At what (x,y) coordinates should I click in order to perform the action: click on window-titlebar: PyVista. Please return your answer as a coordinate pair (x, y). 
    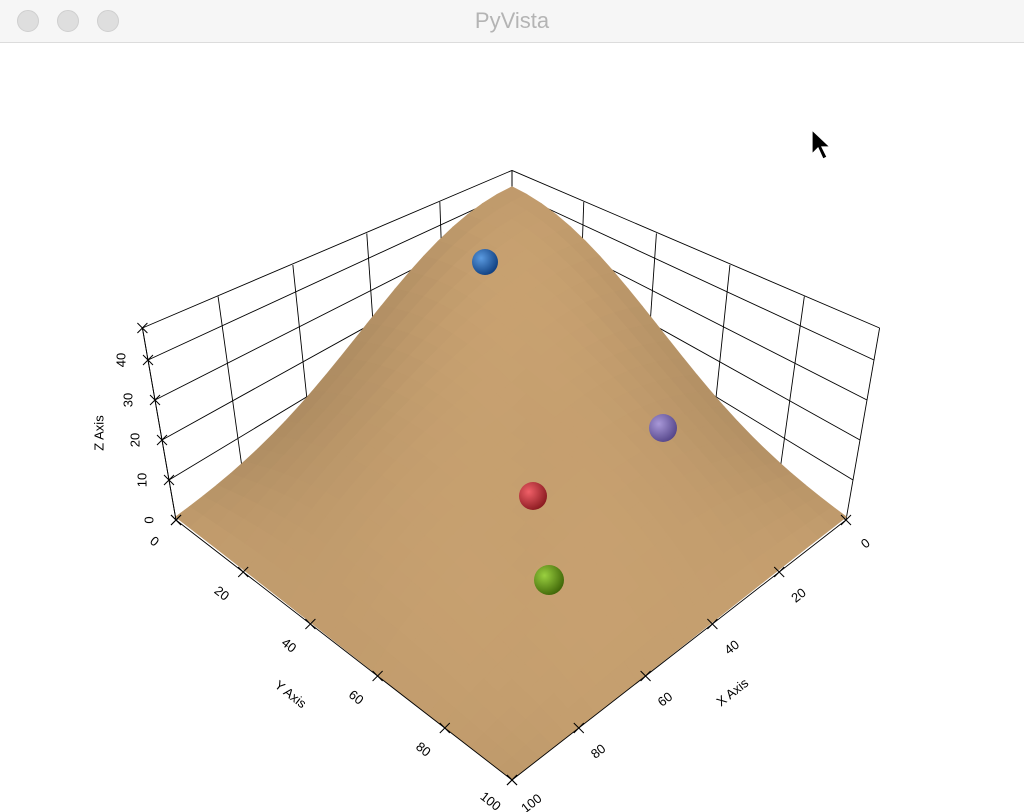
    Looking at the image, I should click on (512, 21).